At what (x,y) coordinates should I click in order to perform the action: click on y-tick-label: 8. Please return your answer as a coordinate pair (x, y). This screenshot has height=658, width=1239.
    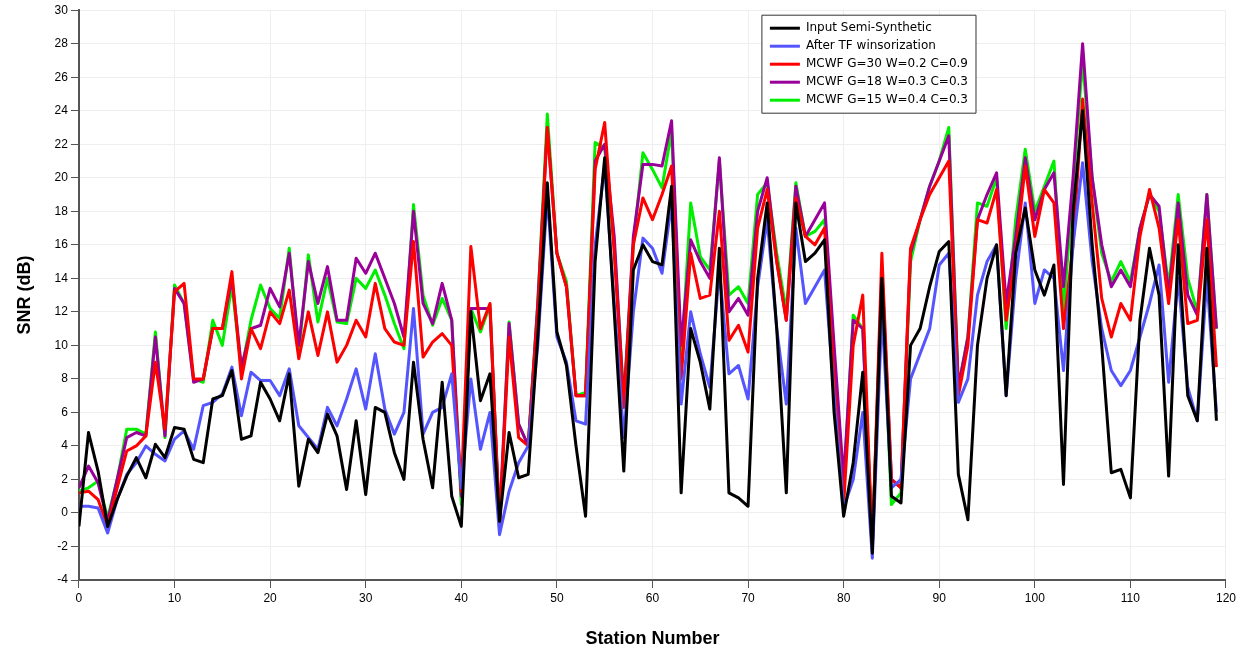
    Looking at the image, I should click on (65, 378).